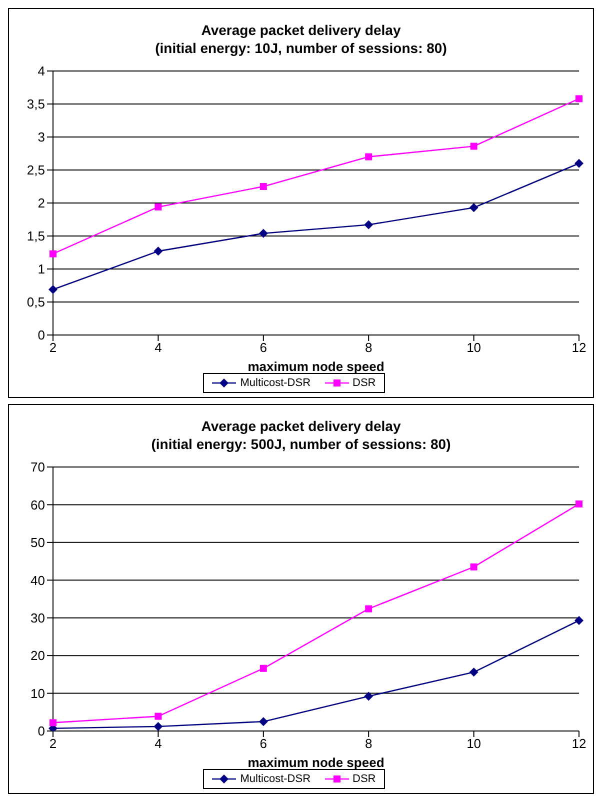 The width and height of the screenshot is (602, 804). Describe the element at coordinates (35, 170) in the screenshot. I see `y-tick-label: 2,5` at that location.